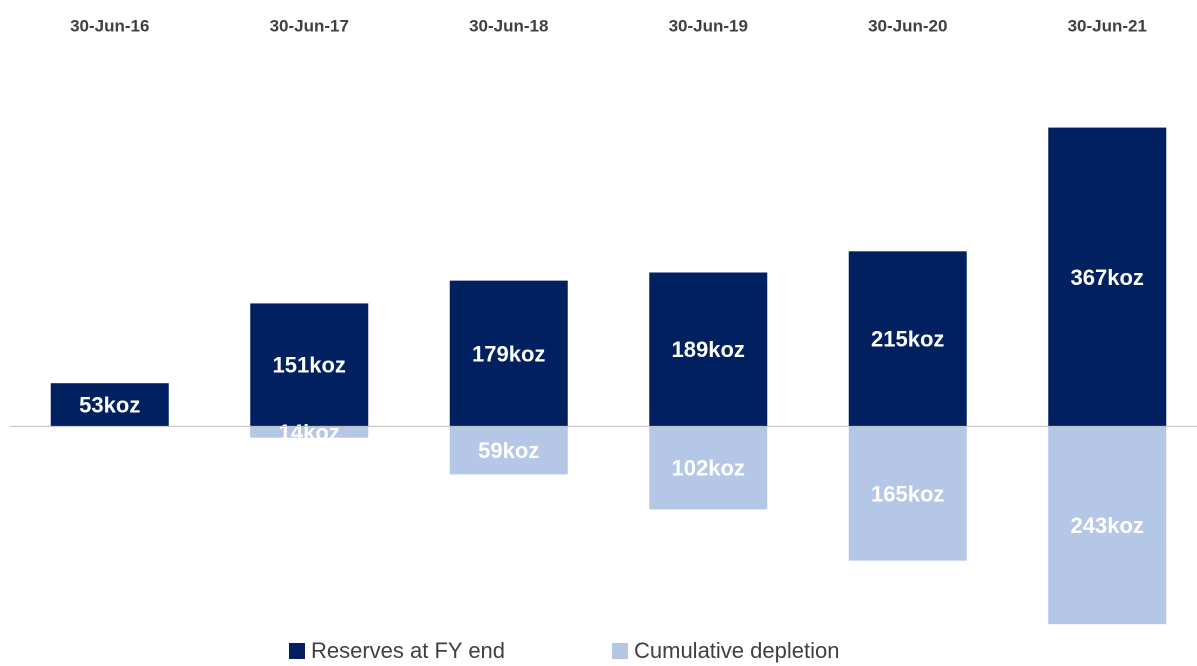  I want to click on data-label: 102koz, so click(708, 468).